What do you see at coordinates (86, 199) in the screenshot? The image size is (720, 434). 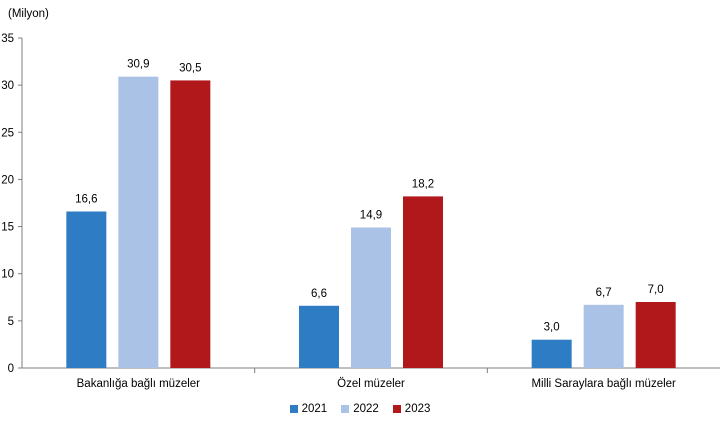 I see `data-label-2021: 16,6` at bounding box center [86, 199].